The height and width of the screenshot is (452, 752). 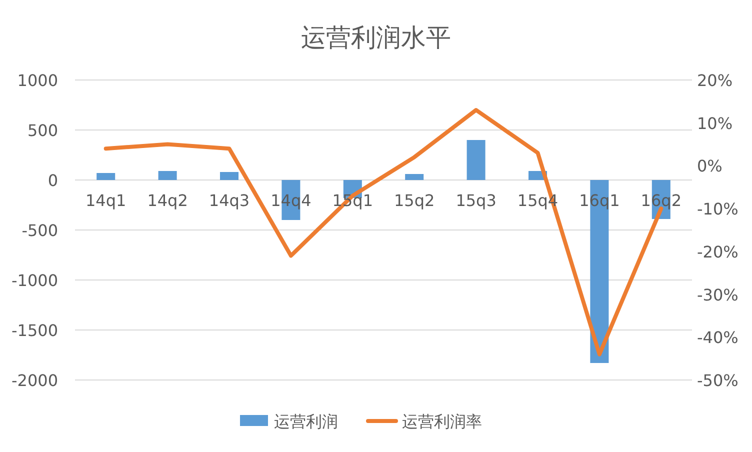 What do you see at coordinates (35, 380) in the screenshot?
I see `y-tick-label: -2000` at bounding box center [35, 380].